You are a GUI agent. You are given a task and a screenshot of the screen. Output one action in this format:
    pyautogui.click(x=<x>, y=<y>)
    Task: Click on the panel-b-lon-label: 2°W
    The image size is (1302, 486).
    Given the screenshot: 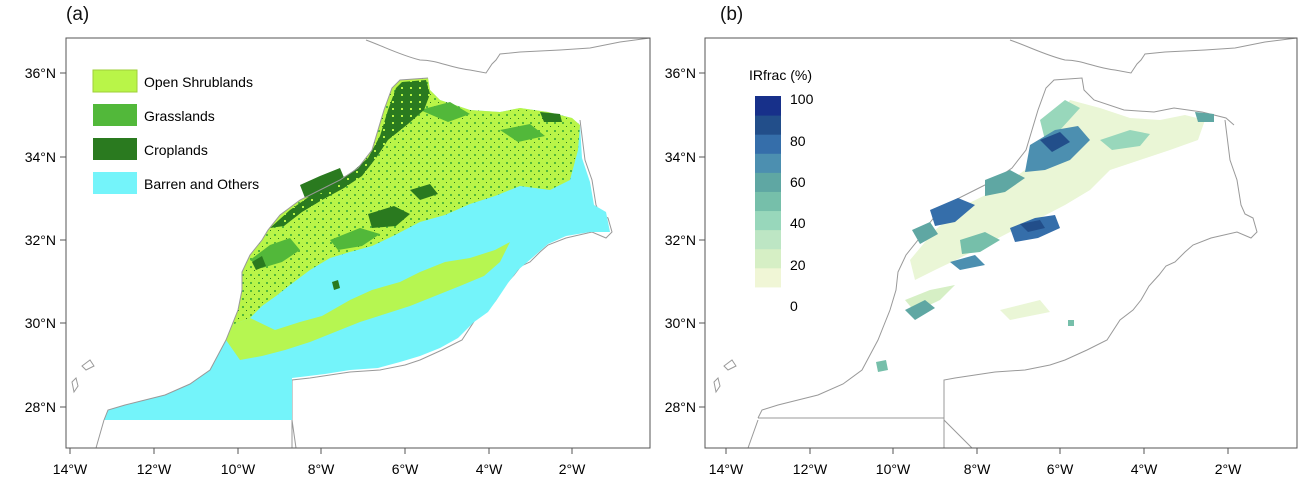 What is the action you would take?
    pyautogui.click(x=1228, y=469)
    